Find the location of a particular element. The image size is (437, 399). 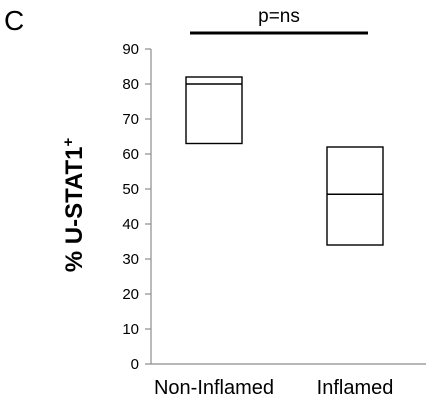

y-tick-label: 40 is located at coordinates (130, 224).